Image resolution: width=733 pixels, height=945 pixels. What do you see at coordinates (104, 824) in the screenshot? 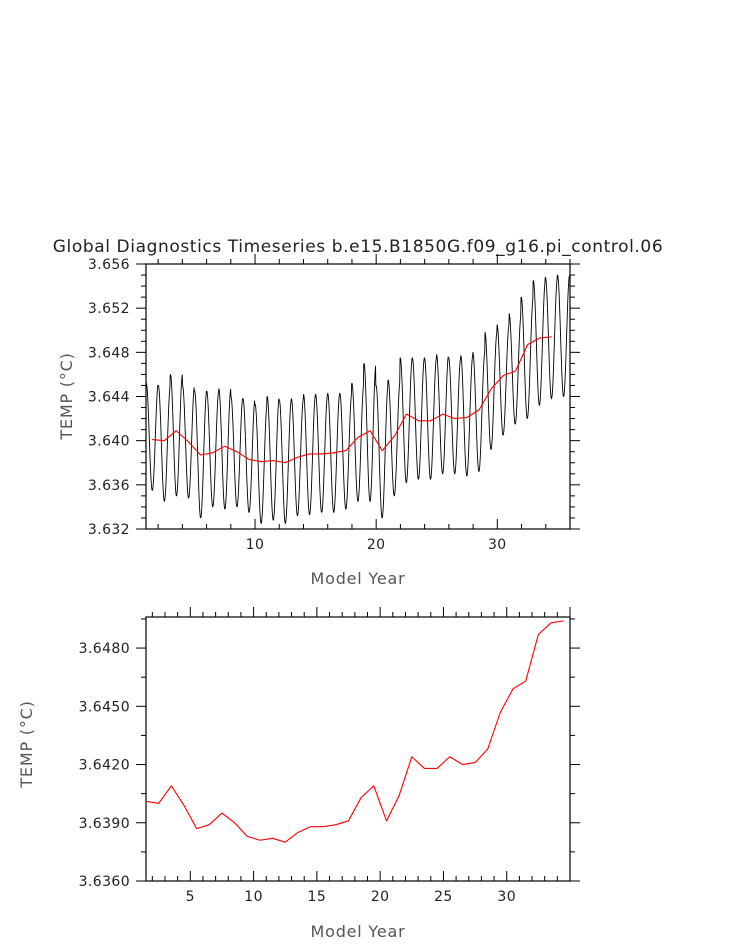
I see `y-tick-label: 3.6390` at bounding box center [104, 824].